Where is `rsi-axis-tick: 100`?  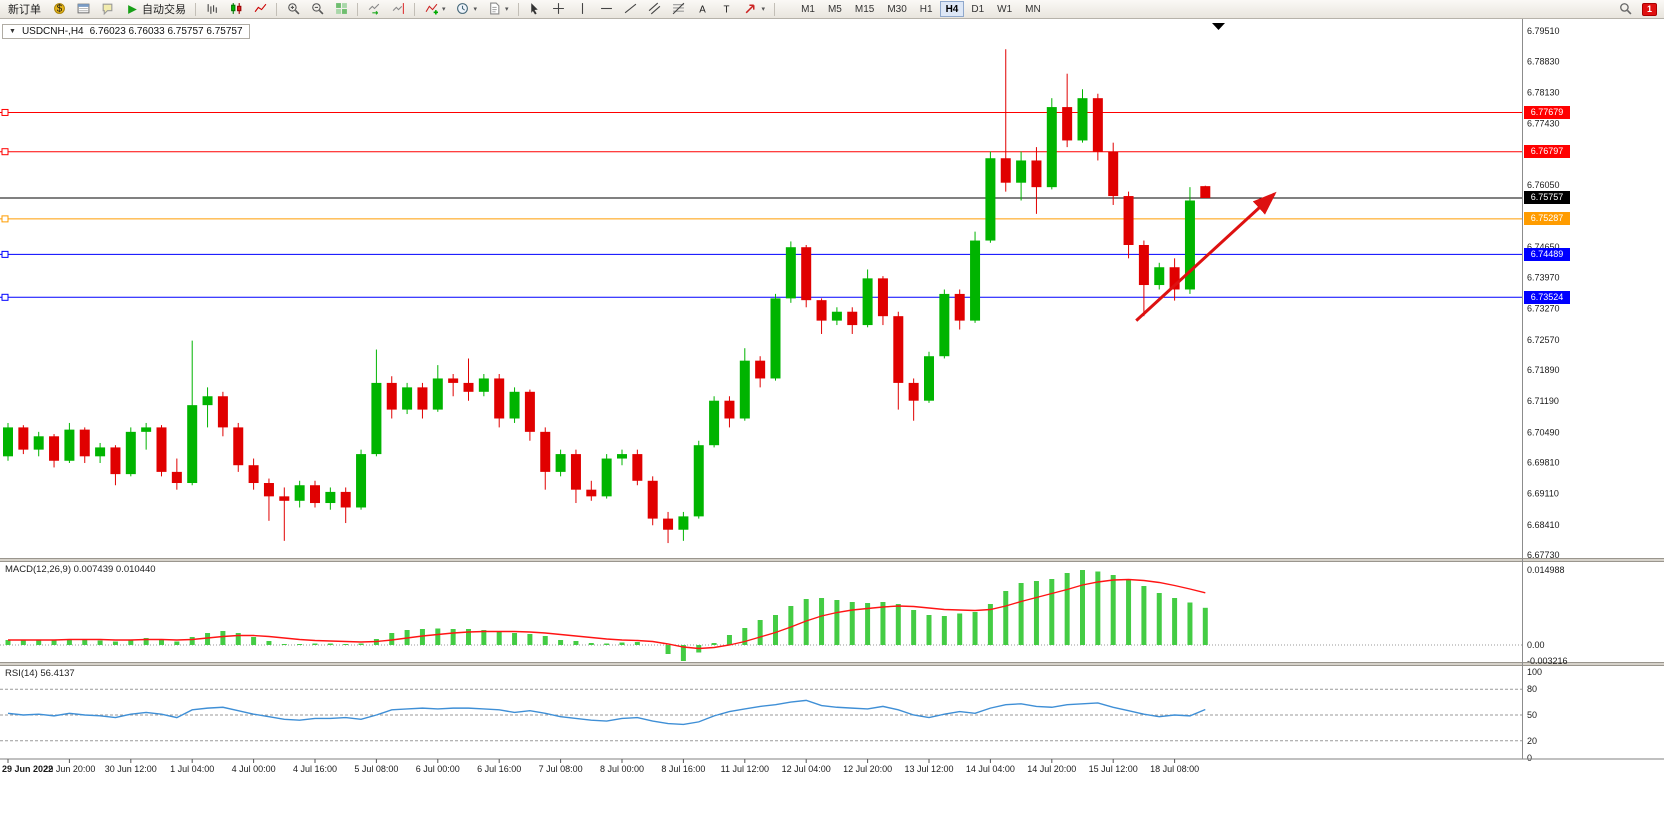
rsi-axis-tick: 100 is located at coordinates (1534, 672).